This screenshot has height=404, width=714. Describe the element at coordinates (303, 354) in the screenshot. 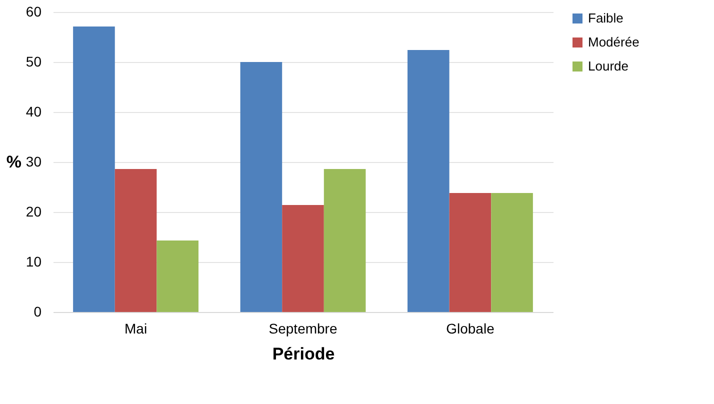

I see `x-axis-title: Période` at that location.